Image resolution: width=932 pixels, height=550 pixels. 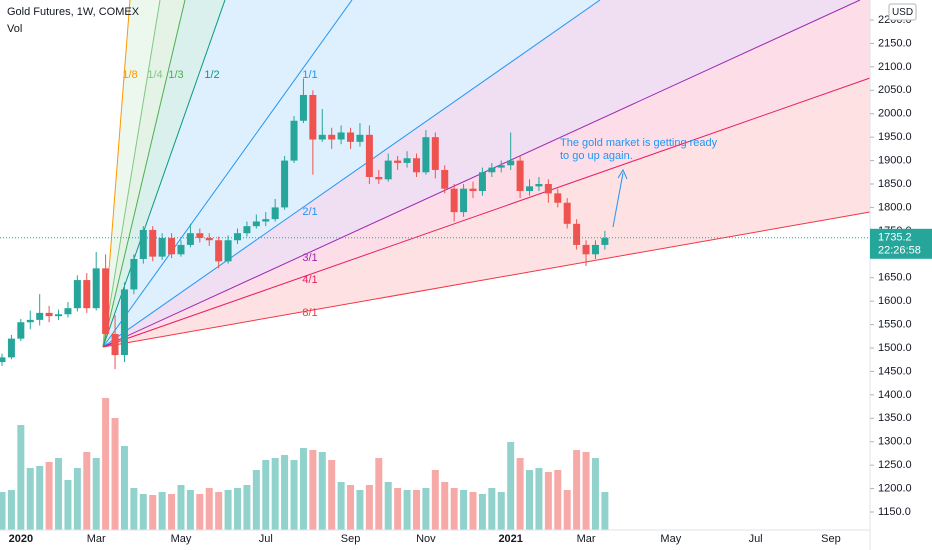 I want to click on chart-title: Gold Futures, 1W, COMEX, so click(x=73, y=12).